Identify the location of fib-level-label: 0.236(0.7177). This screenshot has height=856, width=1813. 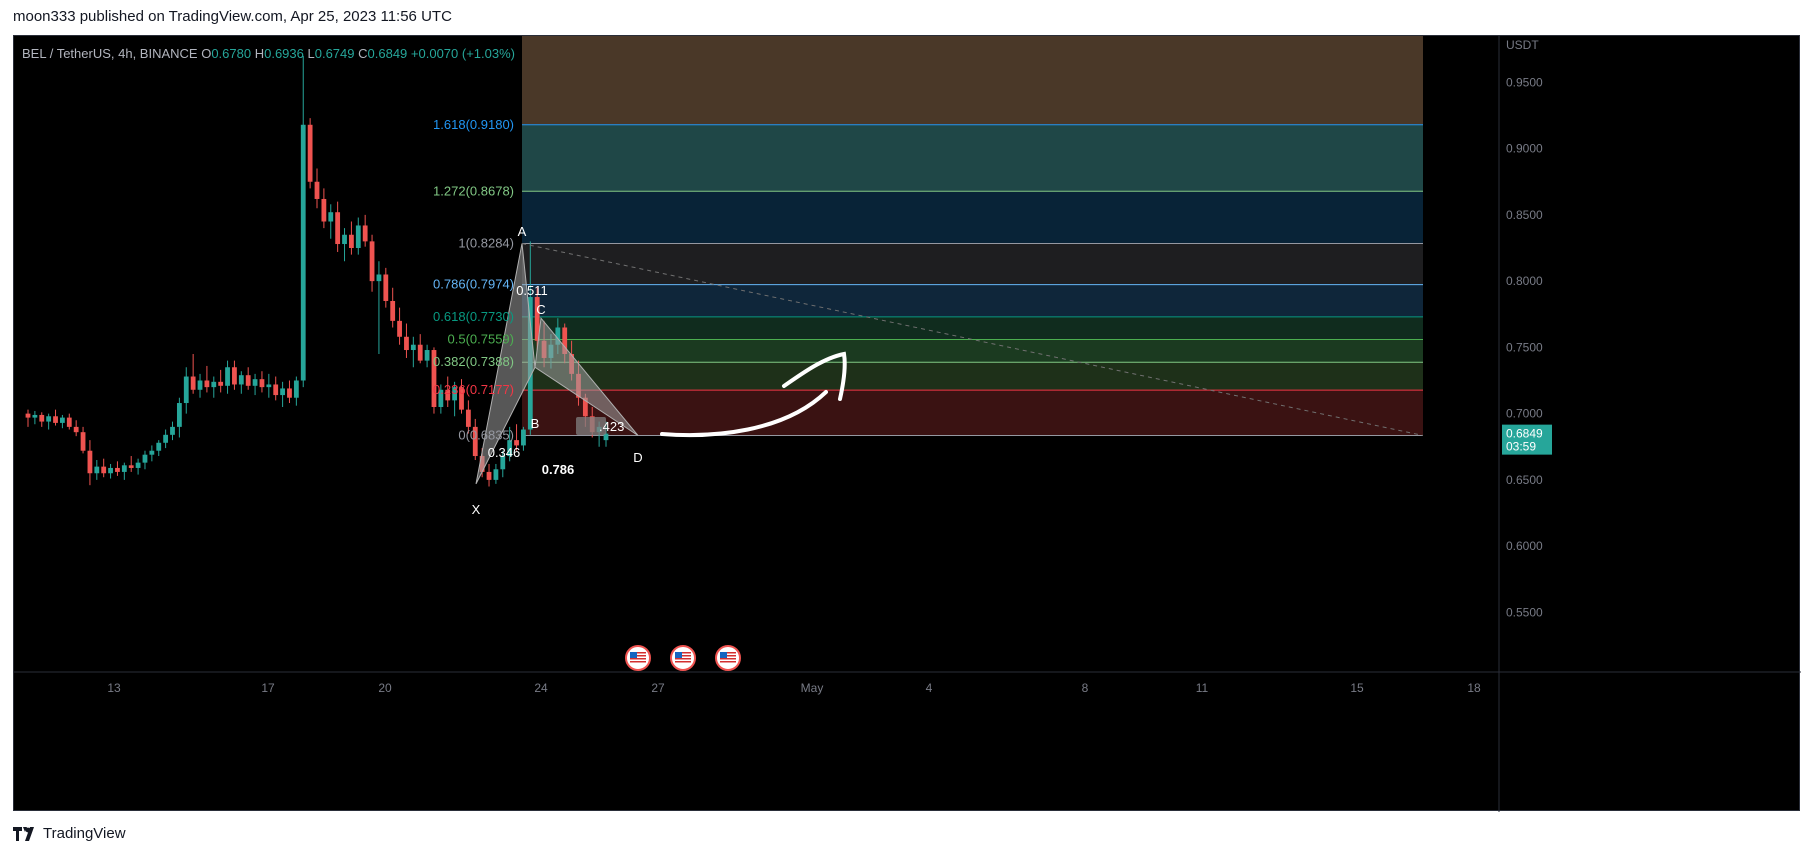
(473, 389).